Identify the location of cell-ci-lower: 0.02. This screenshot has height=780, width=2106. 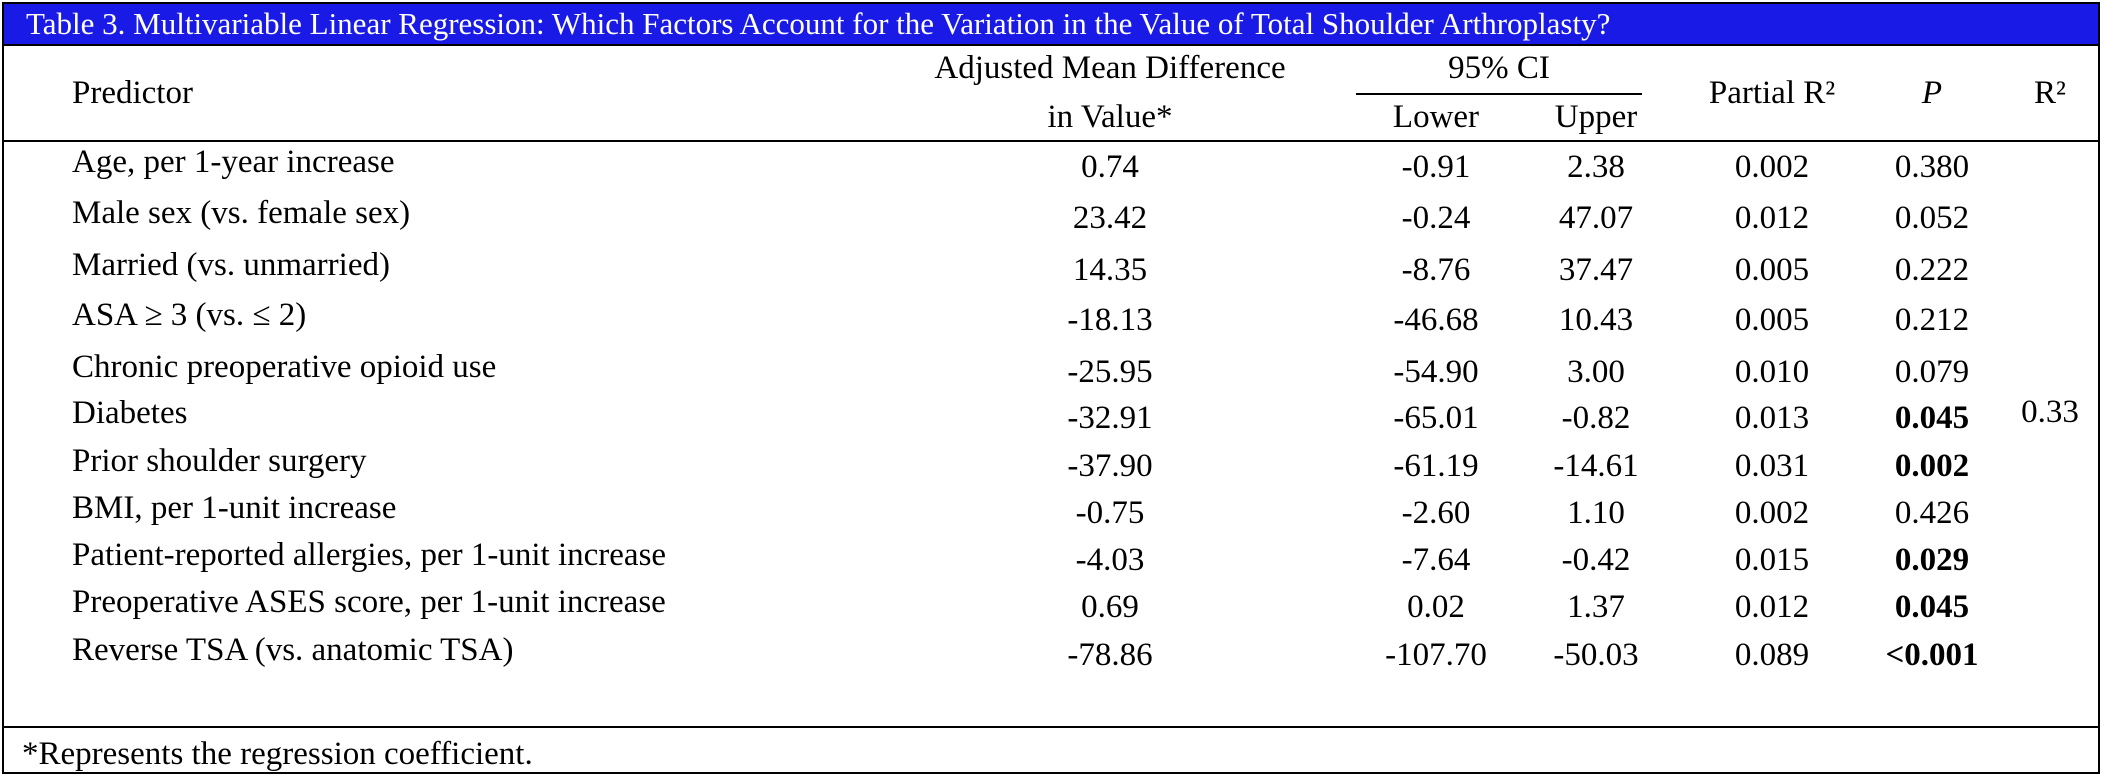
(1436, 607).